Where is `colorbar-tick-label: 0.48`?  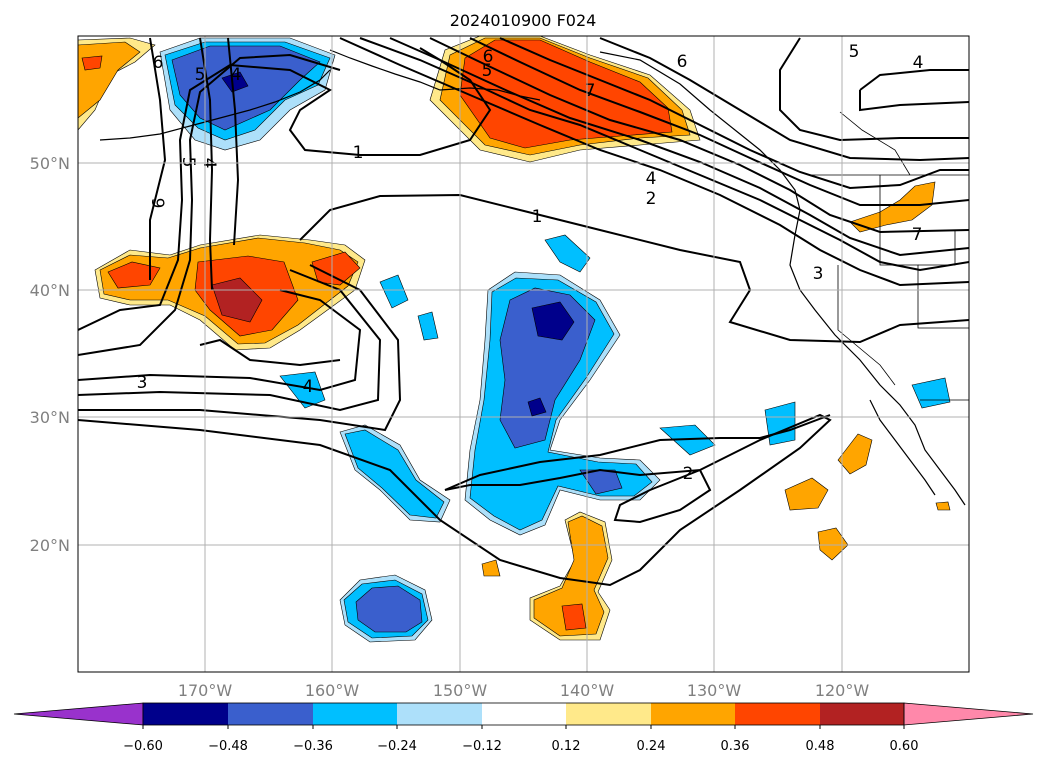 colorbar-tick-label: 0.48 is located at coordinates (820, 746).